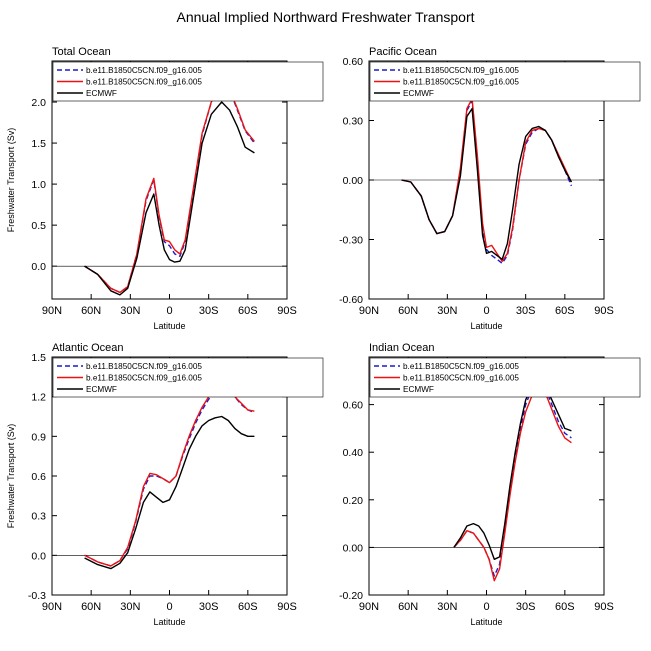  What do you see at coordinates (403, 52) in the screenshot?
I see `panel-title: Pacific Ocean` at bounding box center [403, 52].